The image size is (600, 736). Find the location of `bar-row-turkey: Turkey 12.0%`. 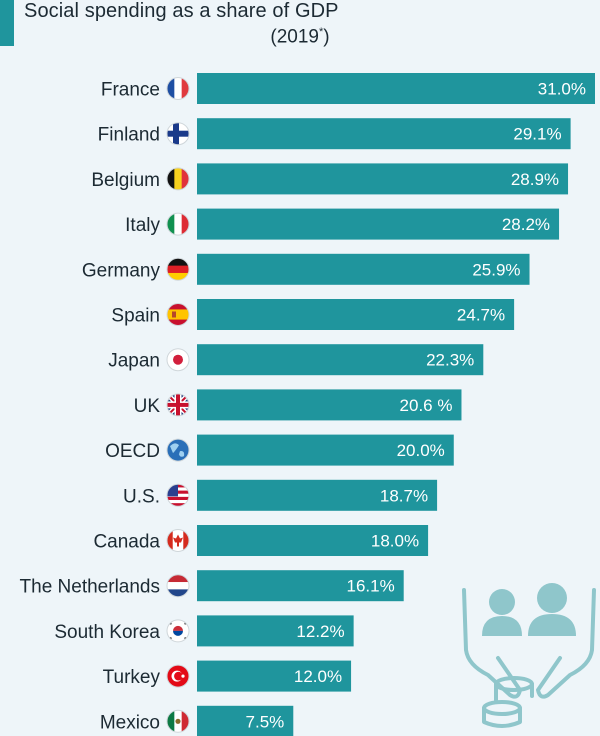

bar-row-turkey: Turkey 12.0% is located at coordinates (227, 676).